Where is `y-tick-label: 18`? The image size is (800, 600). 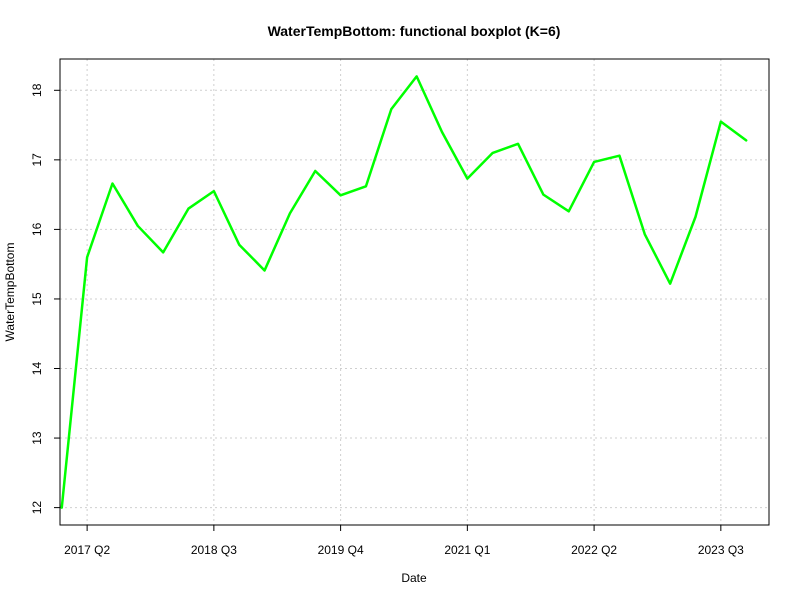
y-tick-label: 18 is located at coordinates (37, 90).